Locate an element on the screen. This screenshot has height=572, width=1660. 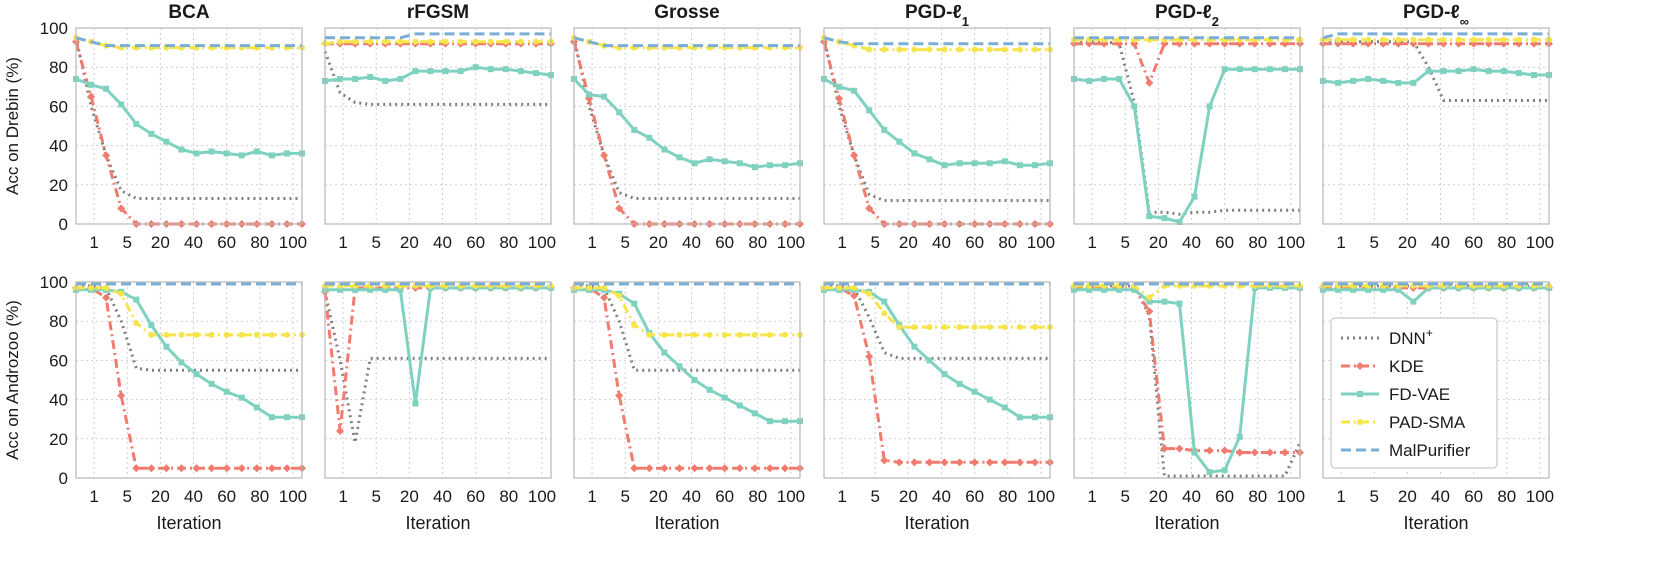
column-title: PGD-ℓ1 is located at coordinates (937, 15).